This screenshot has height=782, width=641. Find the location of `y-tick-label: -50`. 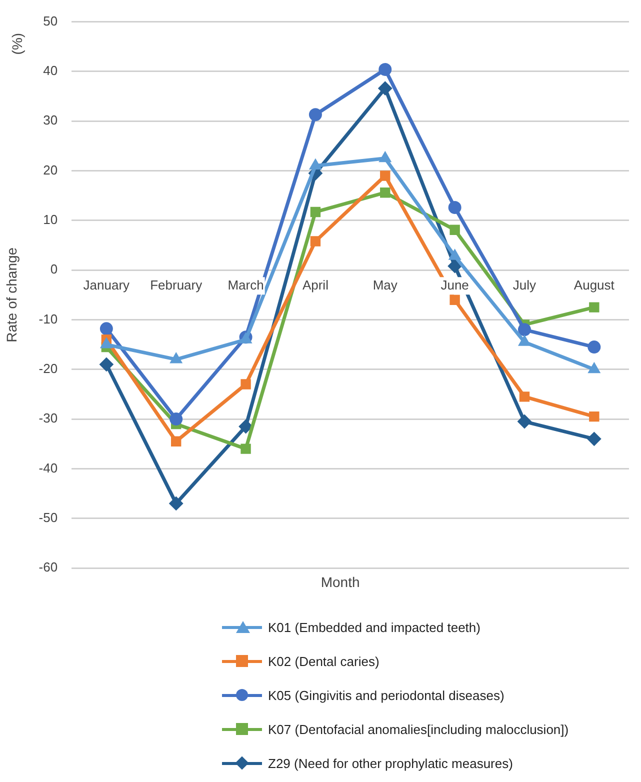

y-tick-label: -50 is located at coordinates (48, 517).